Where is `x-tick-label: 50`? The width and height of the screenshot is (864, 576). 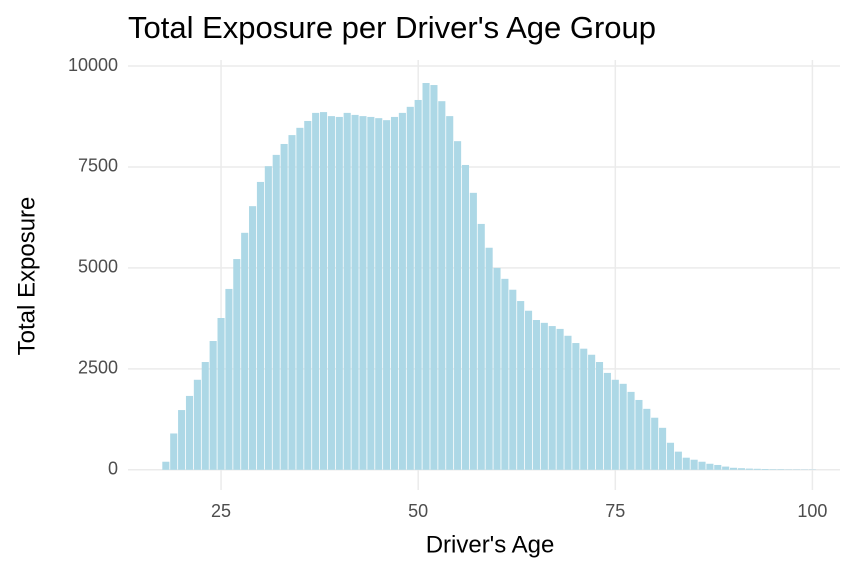
x-tick-label: 50 is located at coordinates (418, 511).